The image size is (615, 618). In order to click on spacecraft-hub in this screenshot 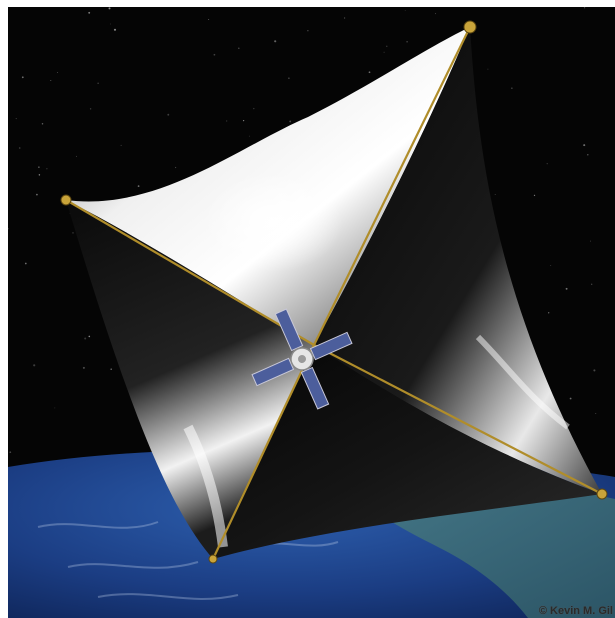, I will do `click(302, 359)`.